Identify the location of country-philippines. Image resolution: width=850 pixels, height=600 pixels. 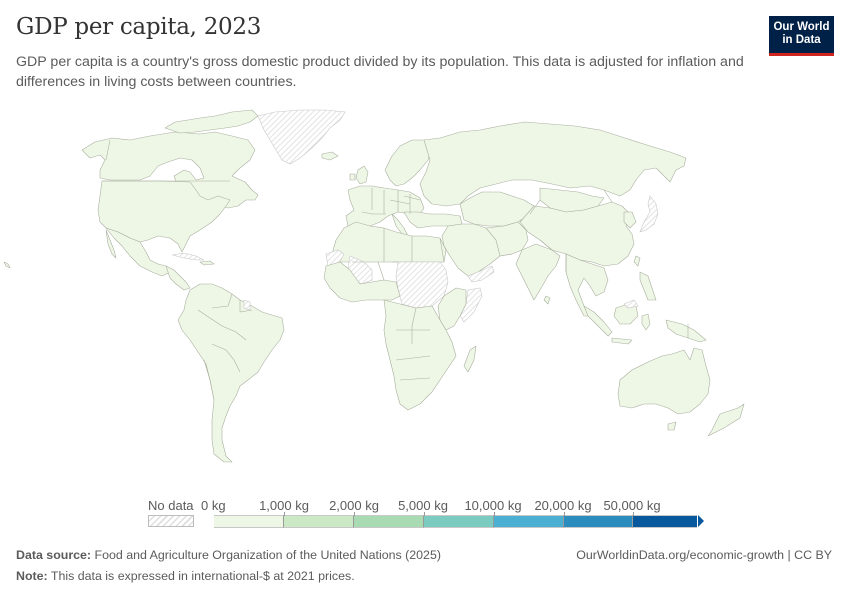
(648, 286).